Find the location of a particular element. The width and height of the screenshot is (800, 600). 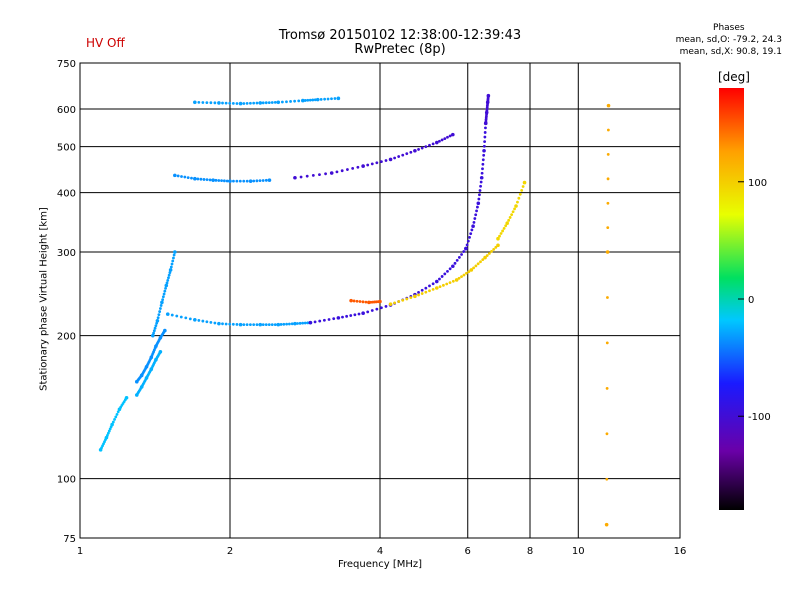

x-tick-label: 4 is located at coordinates (380, 551).